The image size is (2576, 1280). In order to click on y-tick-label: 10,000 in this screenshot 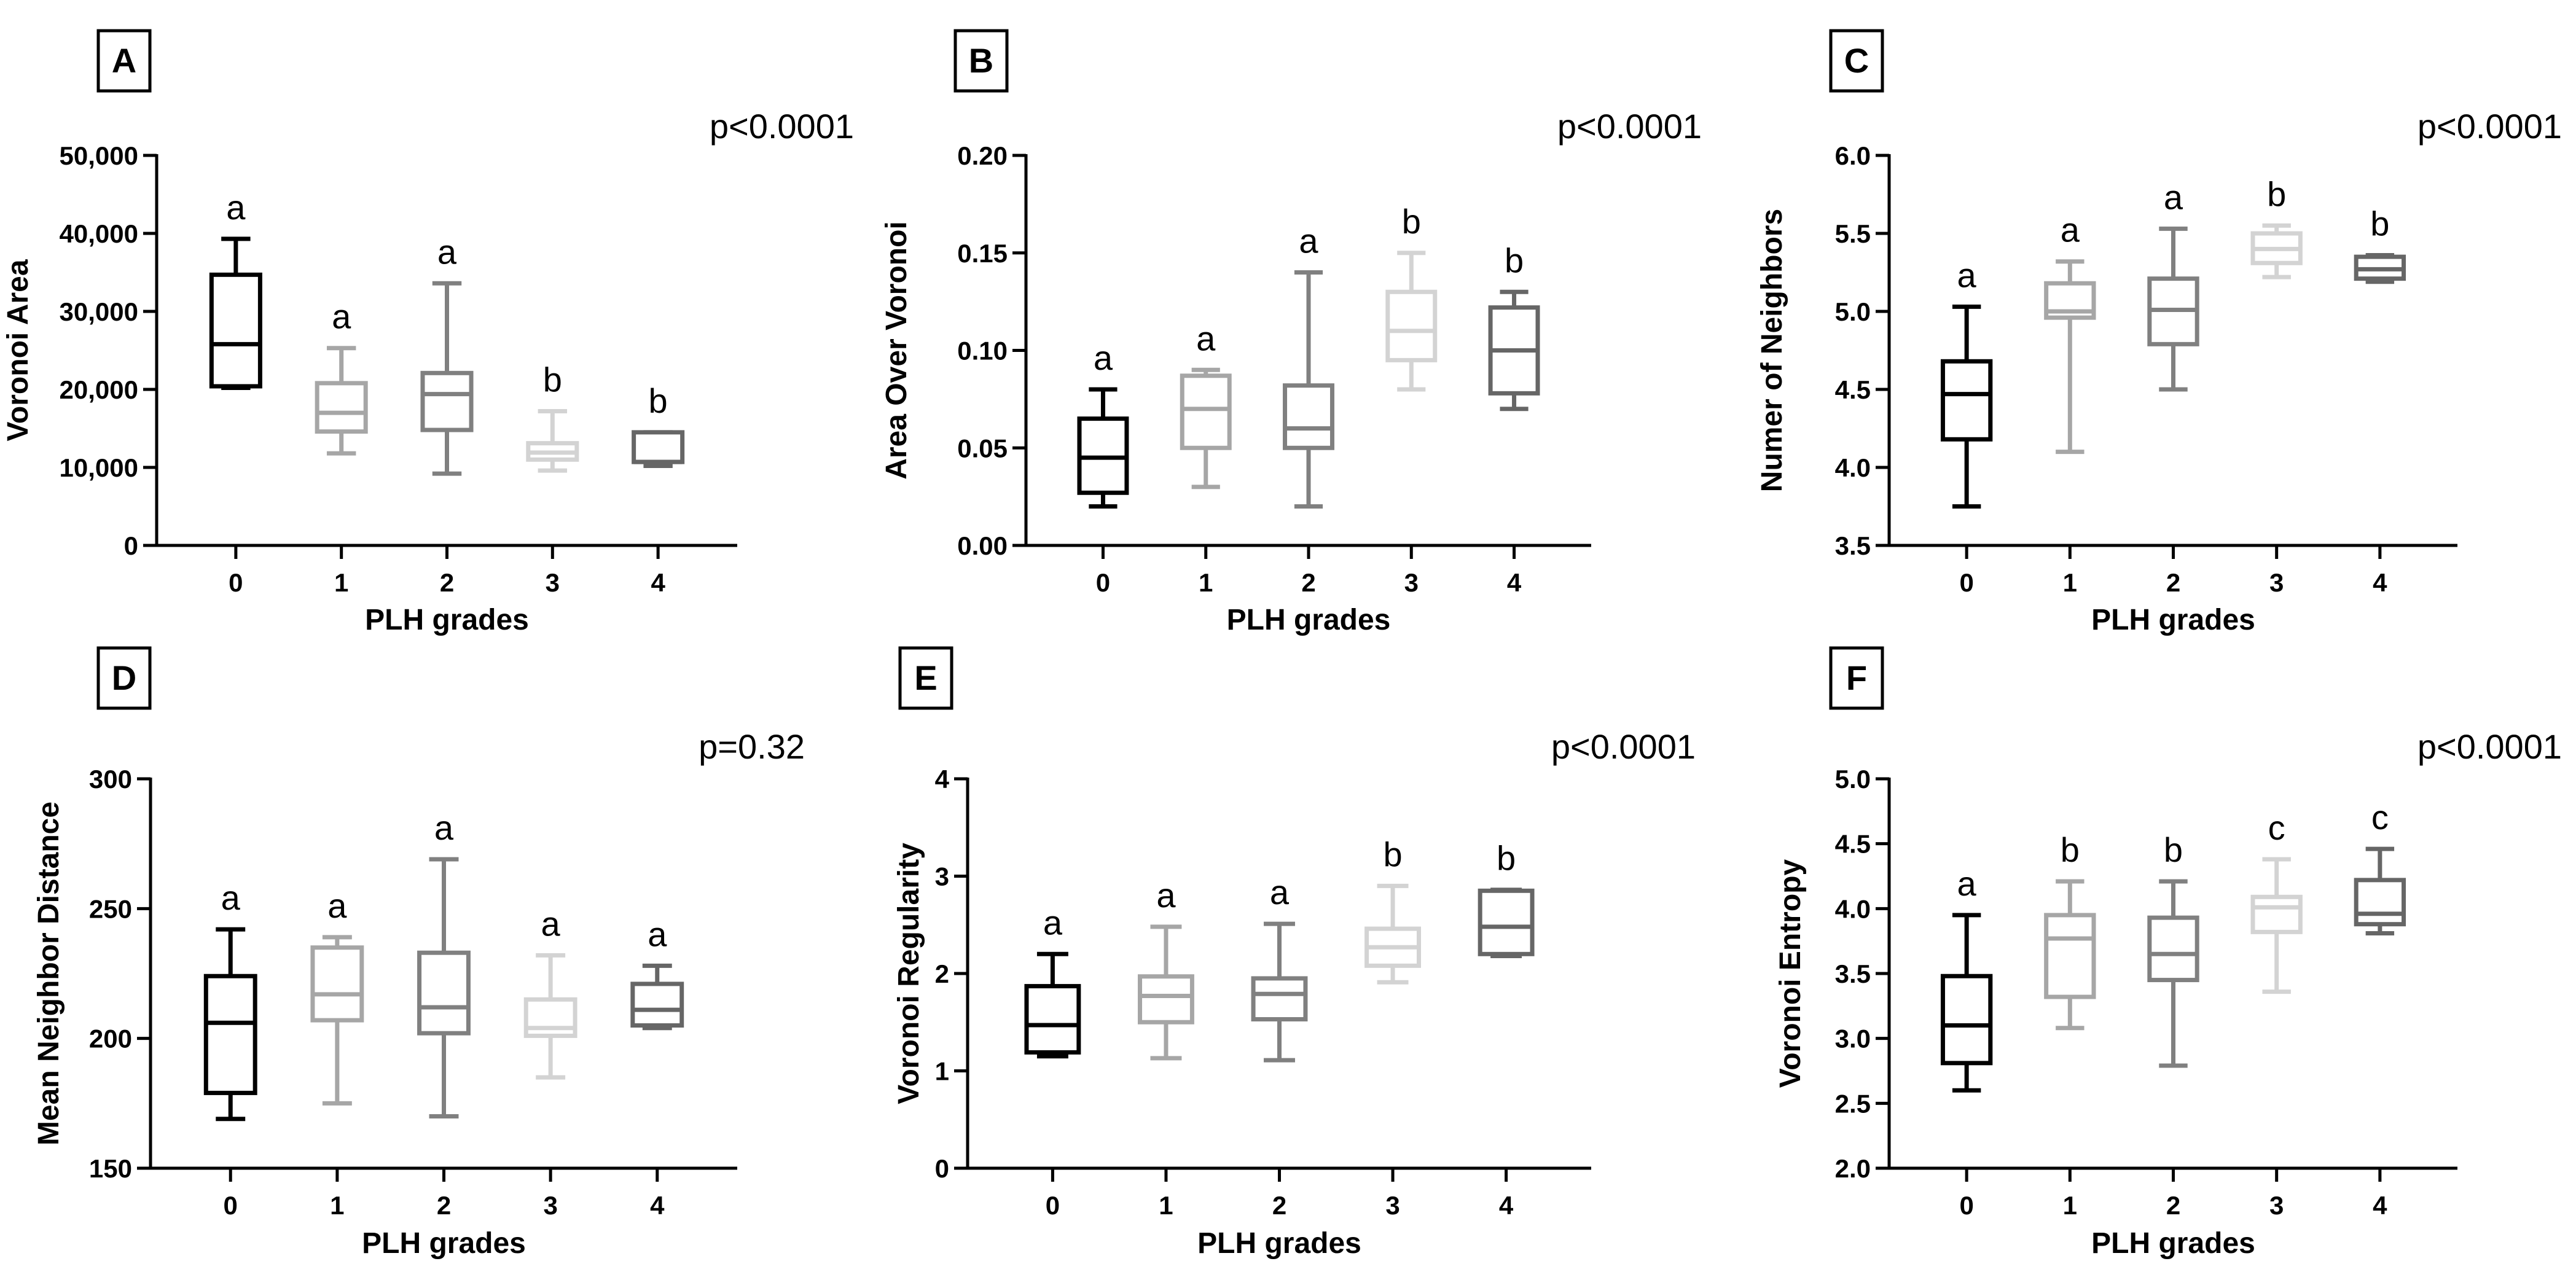, I will do `click(99, 467)`.